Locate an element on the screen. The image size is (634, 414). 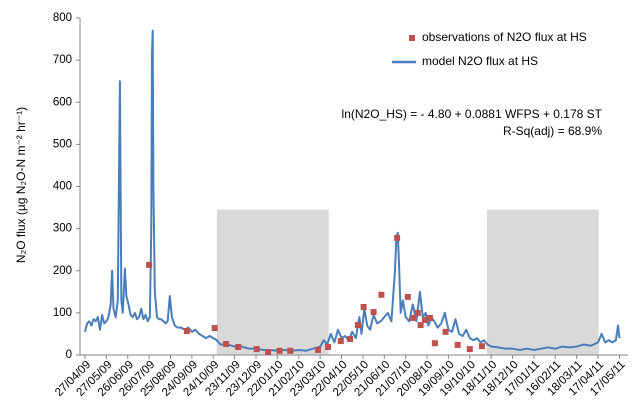
y-tick-label: 700 is located at coordinates (62, 60).